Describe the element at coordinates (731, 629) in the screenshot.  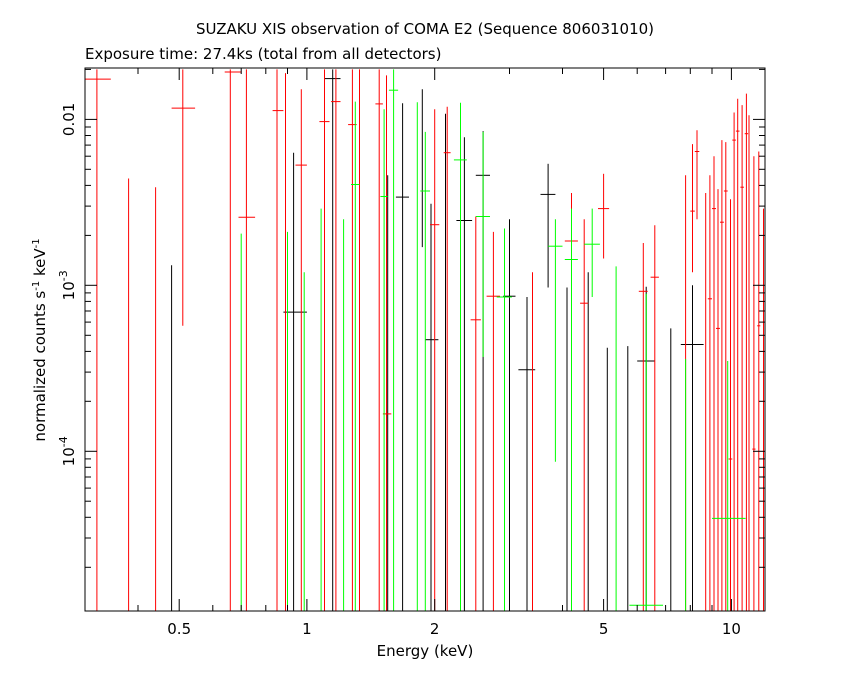
I see `x-tick-label: 10` at that location.